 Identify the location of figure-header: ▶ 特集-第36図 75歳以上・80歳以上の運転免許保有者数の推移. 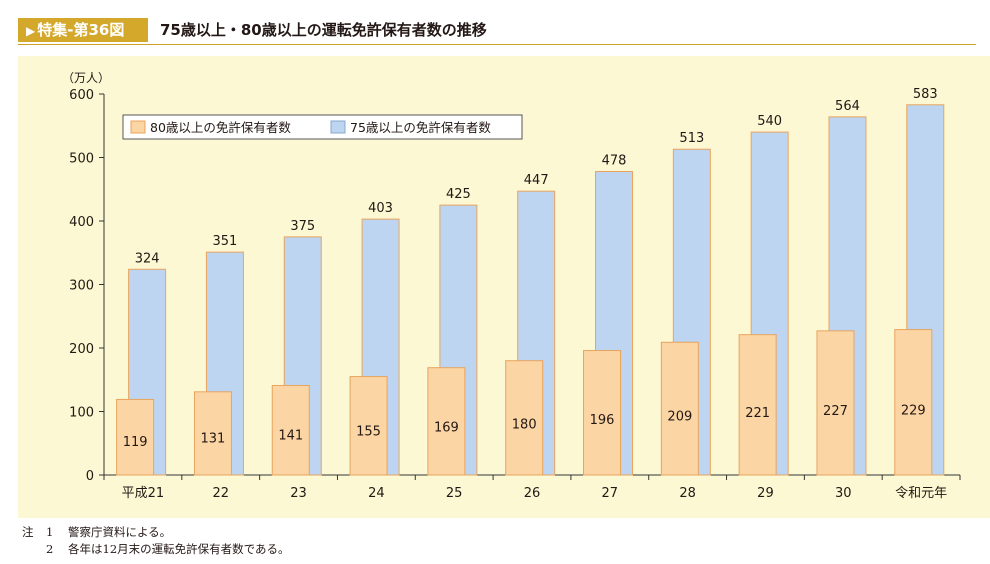
(497, 30).